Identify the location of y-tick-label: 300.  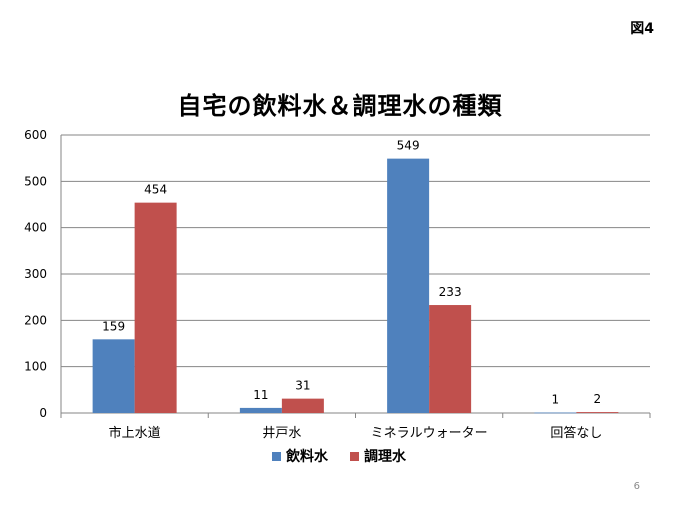
(35, 274).